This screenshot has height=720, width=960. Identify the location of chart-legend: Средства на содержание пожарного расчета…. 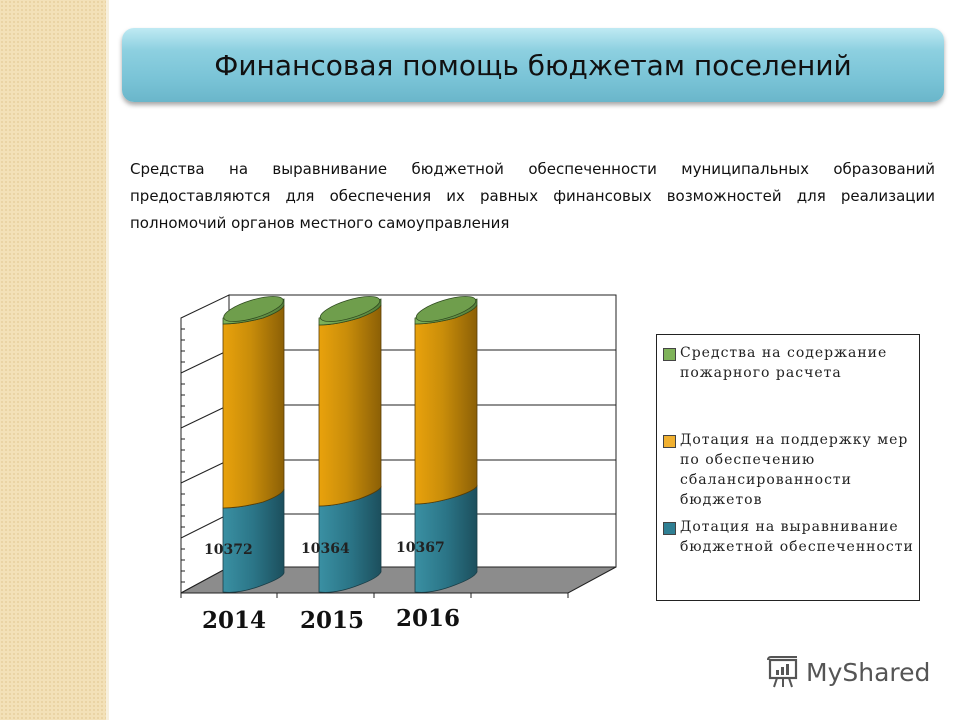
(788, 467).